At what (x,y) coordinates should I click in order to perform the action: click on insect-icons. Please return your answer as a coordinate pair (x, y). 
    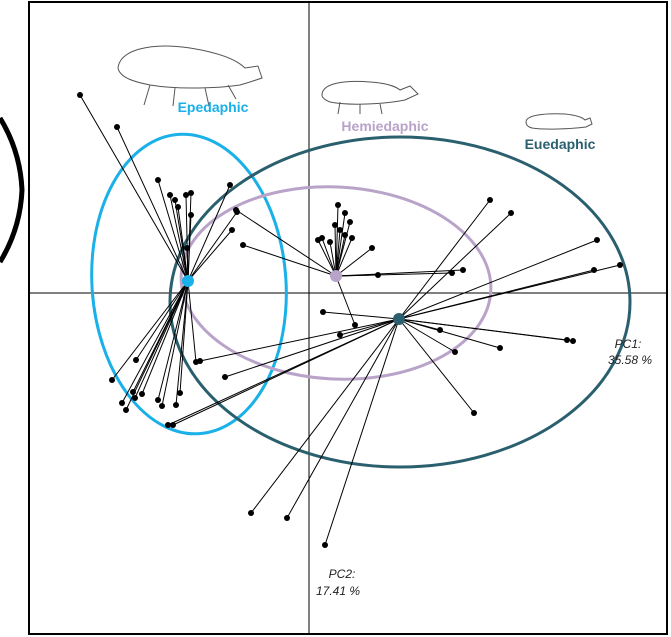
    Looking at the image, I should click on (355, 87).